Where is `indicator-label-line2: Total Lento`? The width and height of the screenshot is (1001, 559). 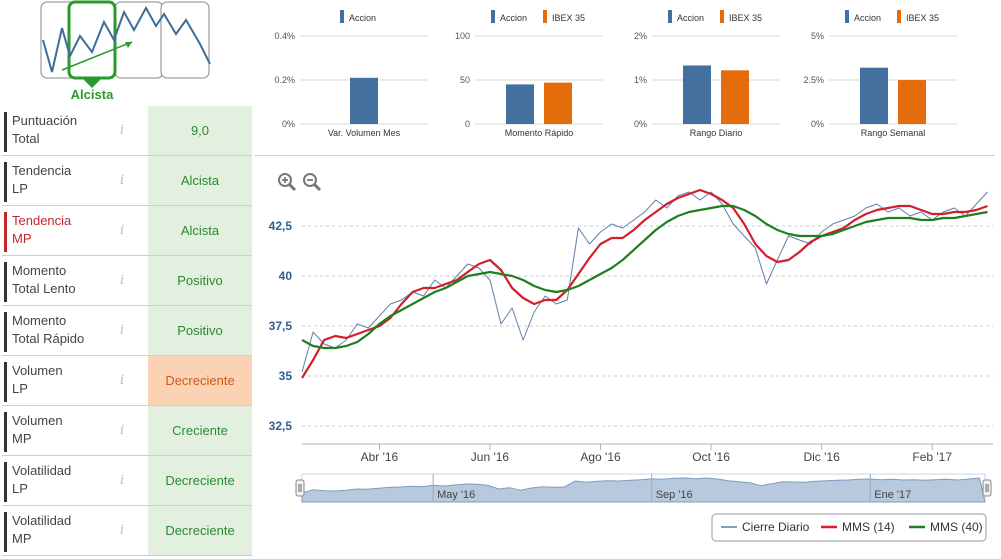 indicator-label-line2: Total Lento is located at coordinates (44, 288).